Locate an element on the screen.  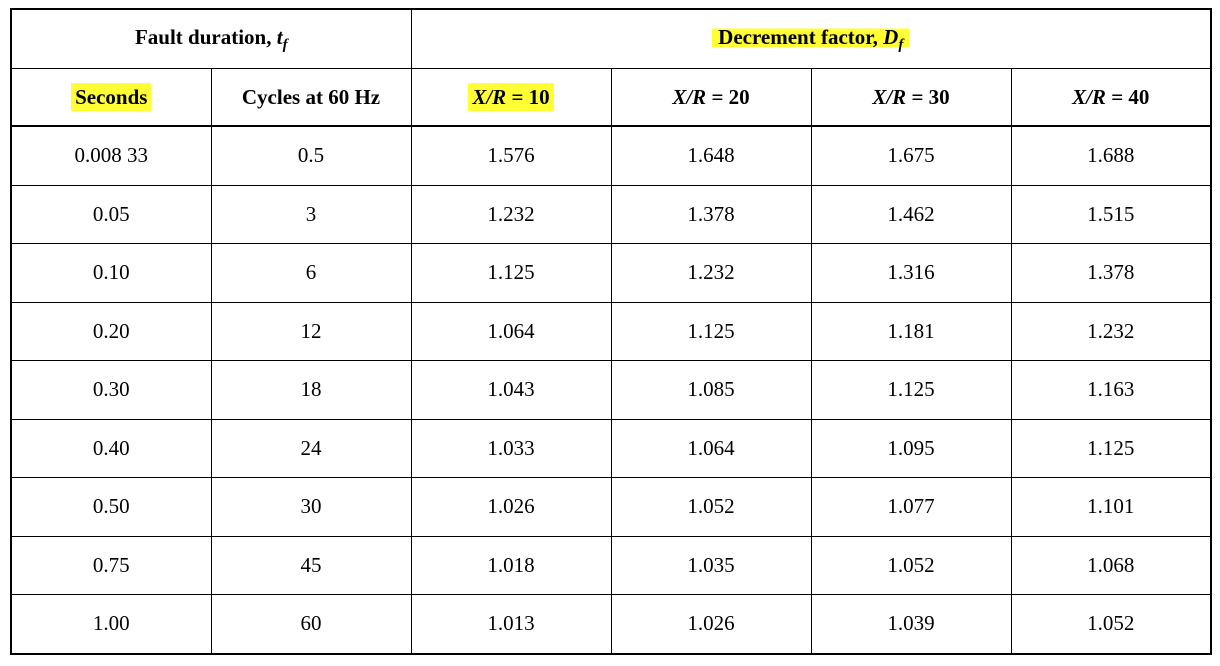
cycles-header: Cycles at 60 Hz is located at coordinates (311, 97).